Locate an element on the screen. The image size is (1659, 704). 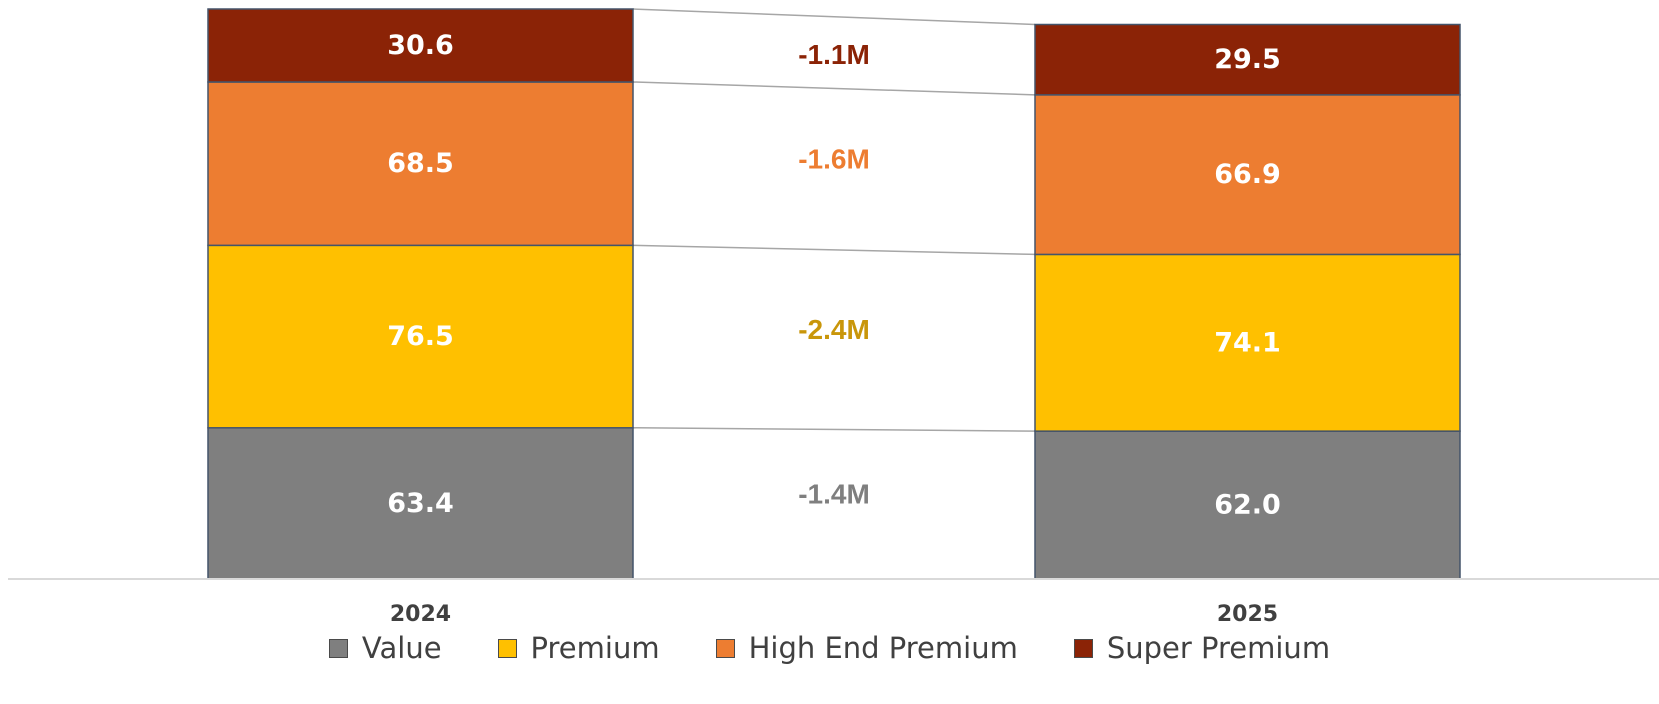
change-label-super-premium: -1.1M is located at coordinates (834, 54).